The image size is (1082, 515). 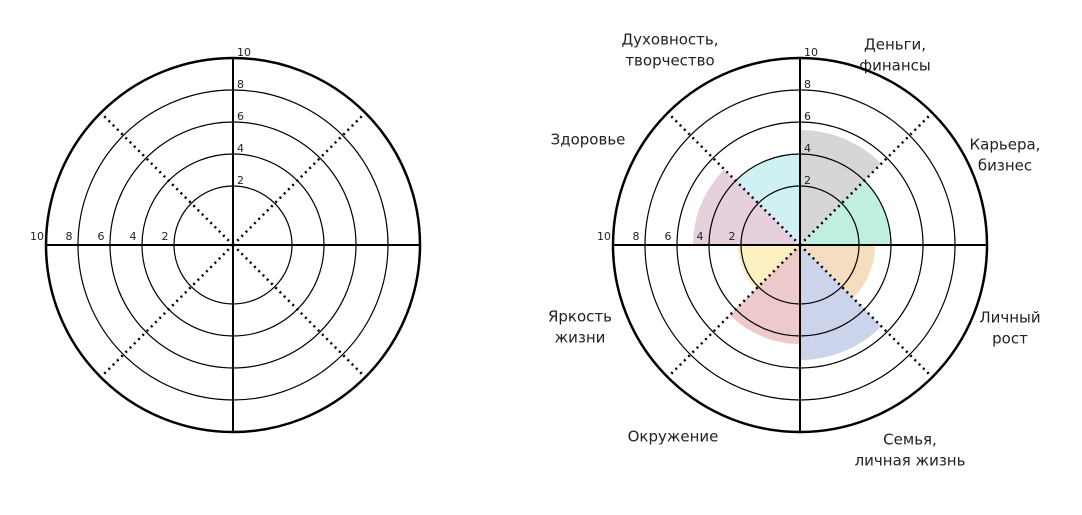 What do you see at coordinates (1005, 145) in the screenshot?
I see `category-label: Карьера,` at bounding box center [1005, 145].